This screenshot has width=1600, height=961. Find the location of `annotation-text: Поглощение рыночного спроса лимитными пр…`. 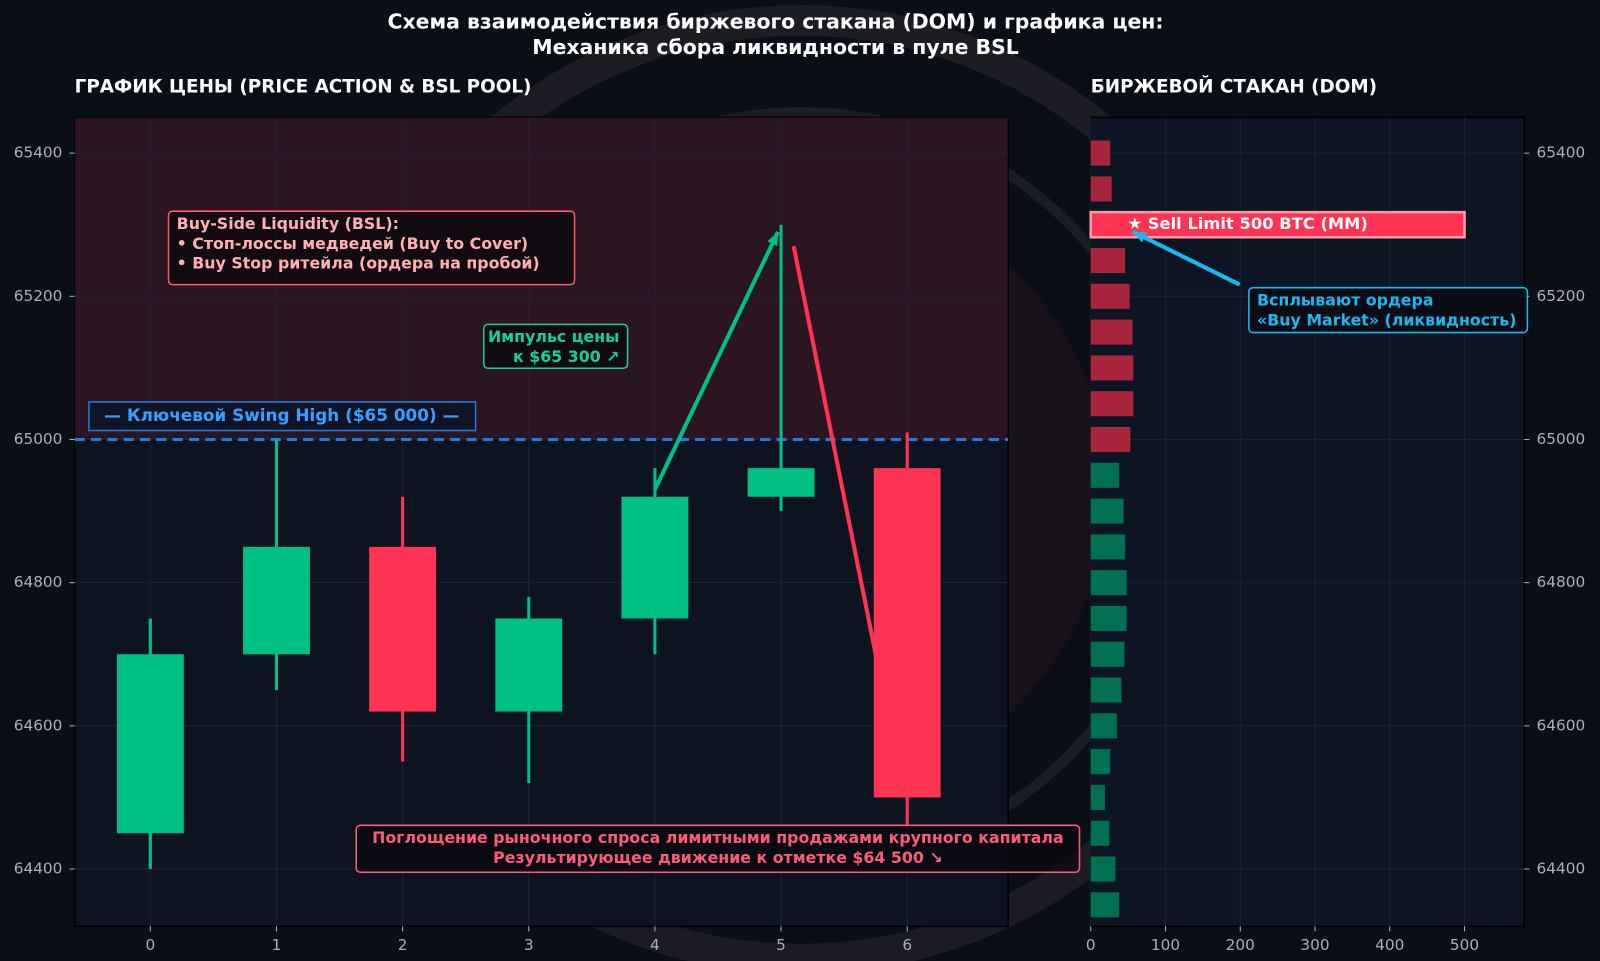

annotation-text: Поглощение рыночного спроса лимитными пр… is located at coordinates (718, 837).